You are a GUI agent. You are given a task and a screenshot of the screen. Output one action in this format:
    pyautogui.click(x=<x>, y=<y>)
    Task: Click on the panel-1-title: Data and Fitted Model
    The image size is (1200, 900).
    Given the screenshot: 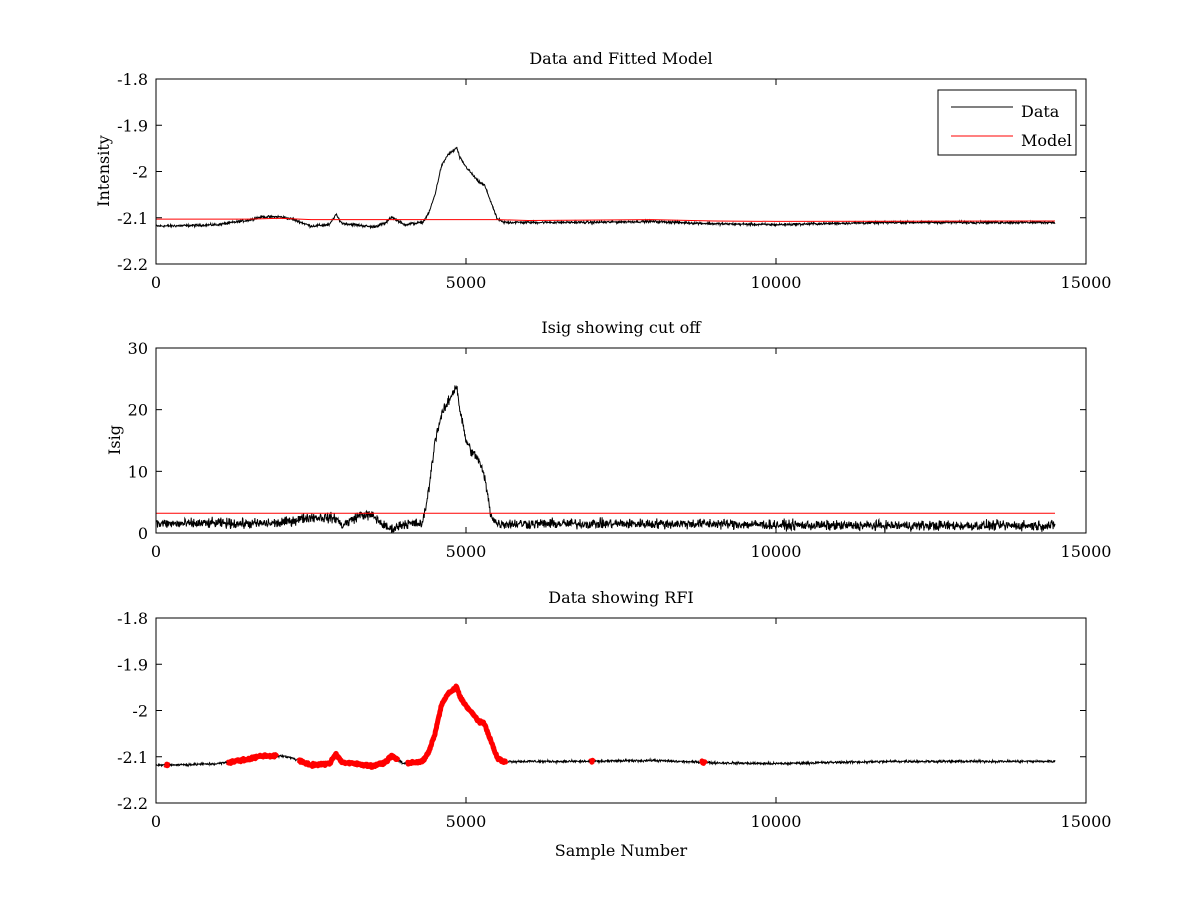 What is the action you would take?
    pyautogui.click(x=620, y=58)
    